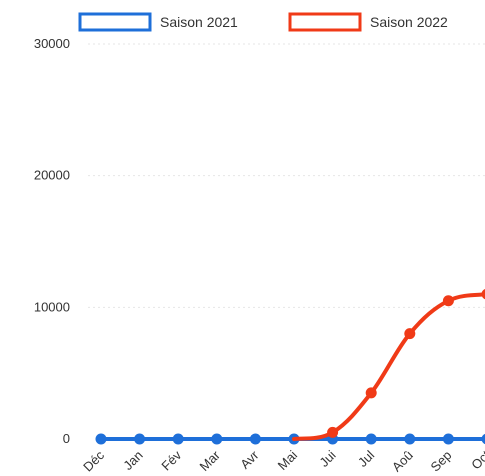  I want to click on x-tick-label: Sep, so click(441, 461).